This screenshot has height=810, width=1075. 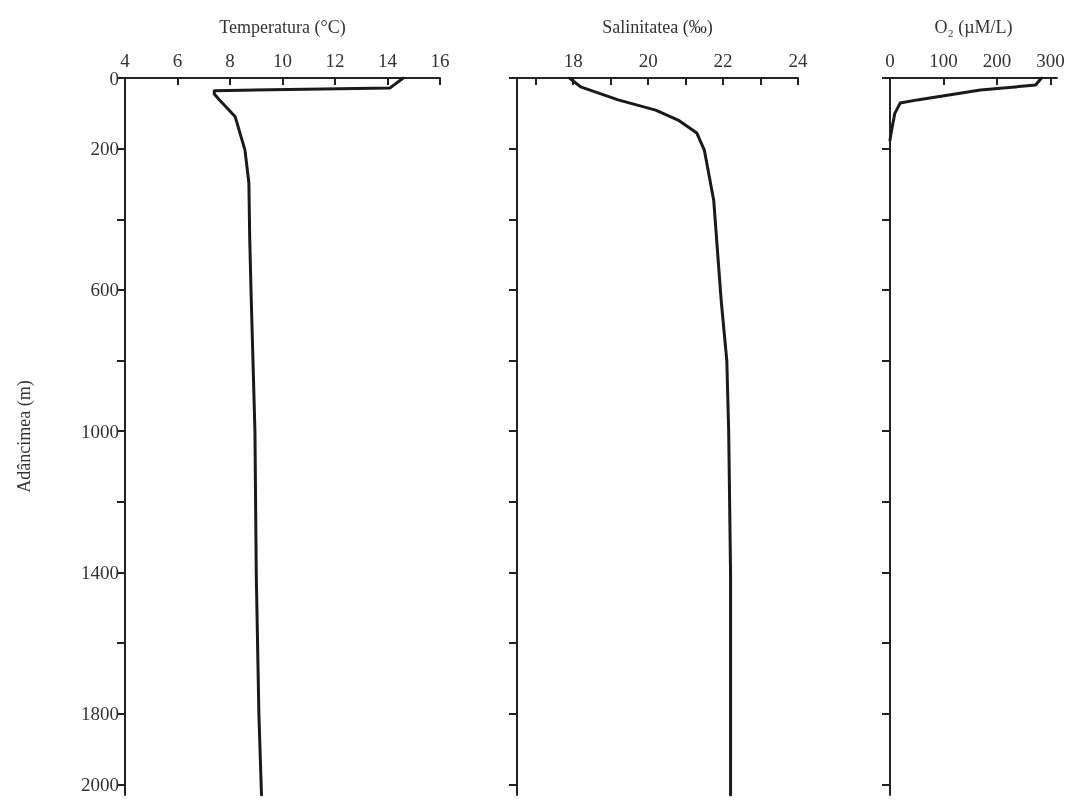 What do you see at coordinates (230, 60) in the screenshot?
I see `x-tick-label: 8` at bounding box center [230, 60].